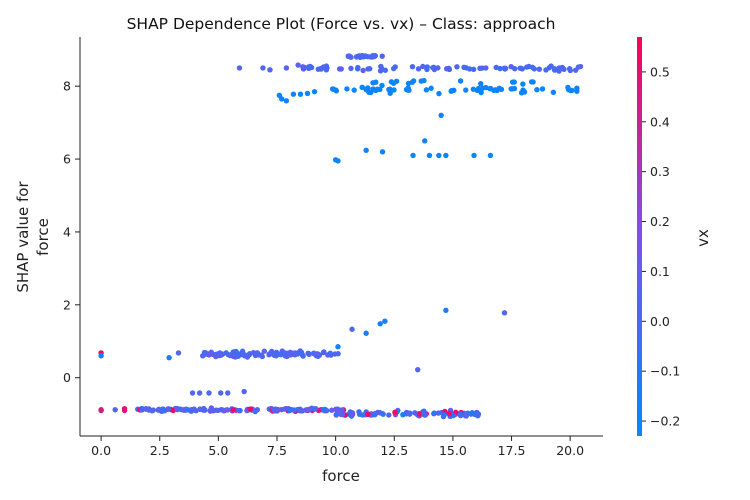 This screenshot has width=750, height=500. I want to click on y-axis-label: SHAP value for force, so click(33, 237).